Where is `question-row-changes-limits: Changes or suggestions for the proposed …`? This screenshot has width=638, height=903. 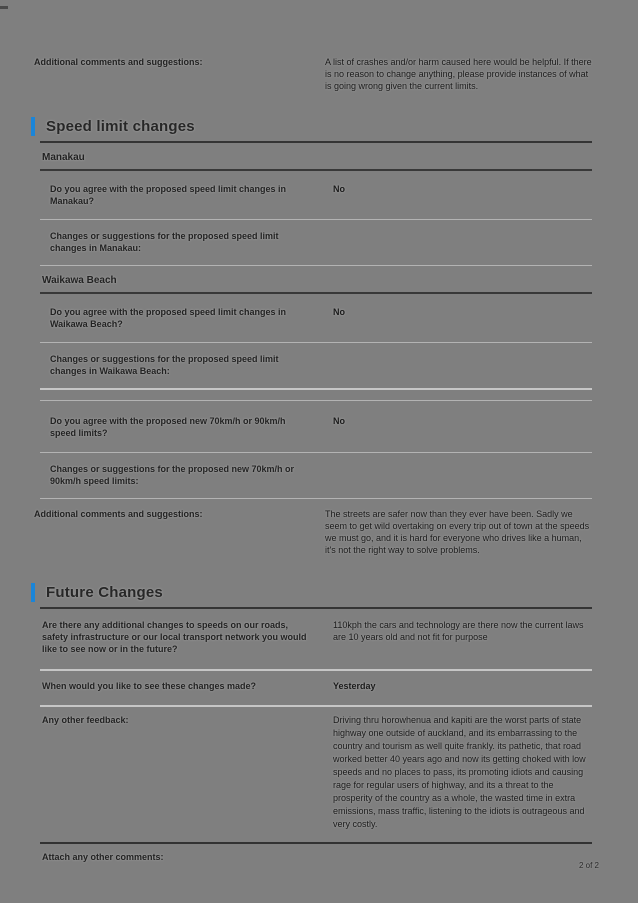
question-row-changes-limits: Changes or suggestions for the proposed … is located at coordinates (316, 476).